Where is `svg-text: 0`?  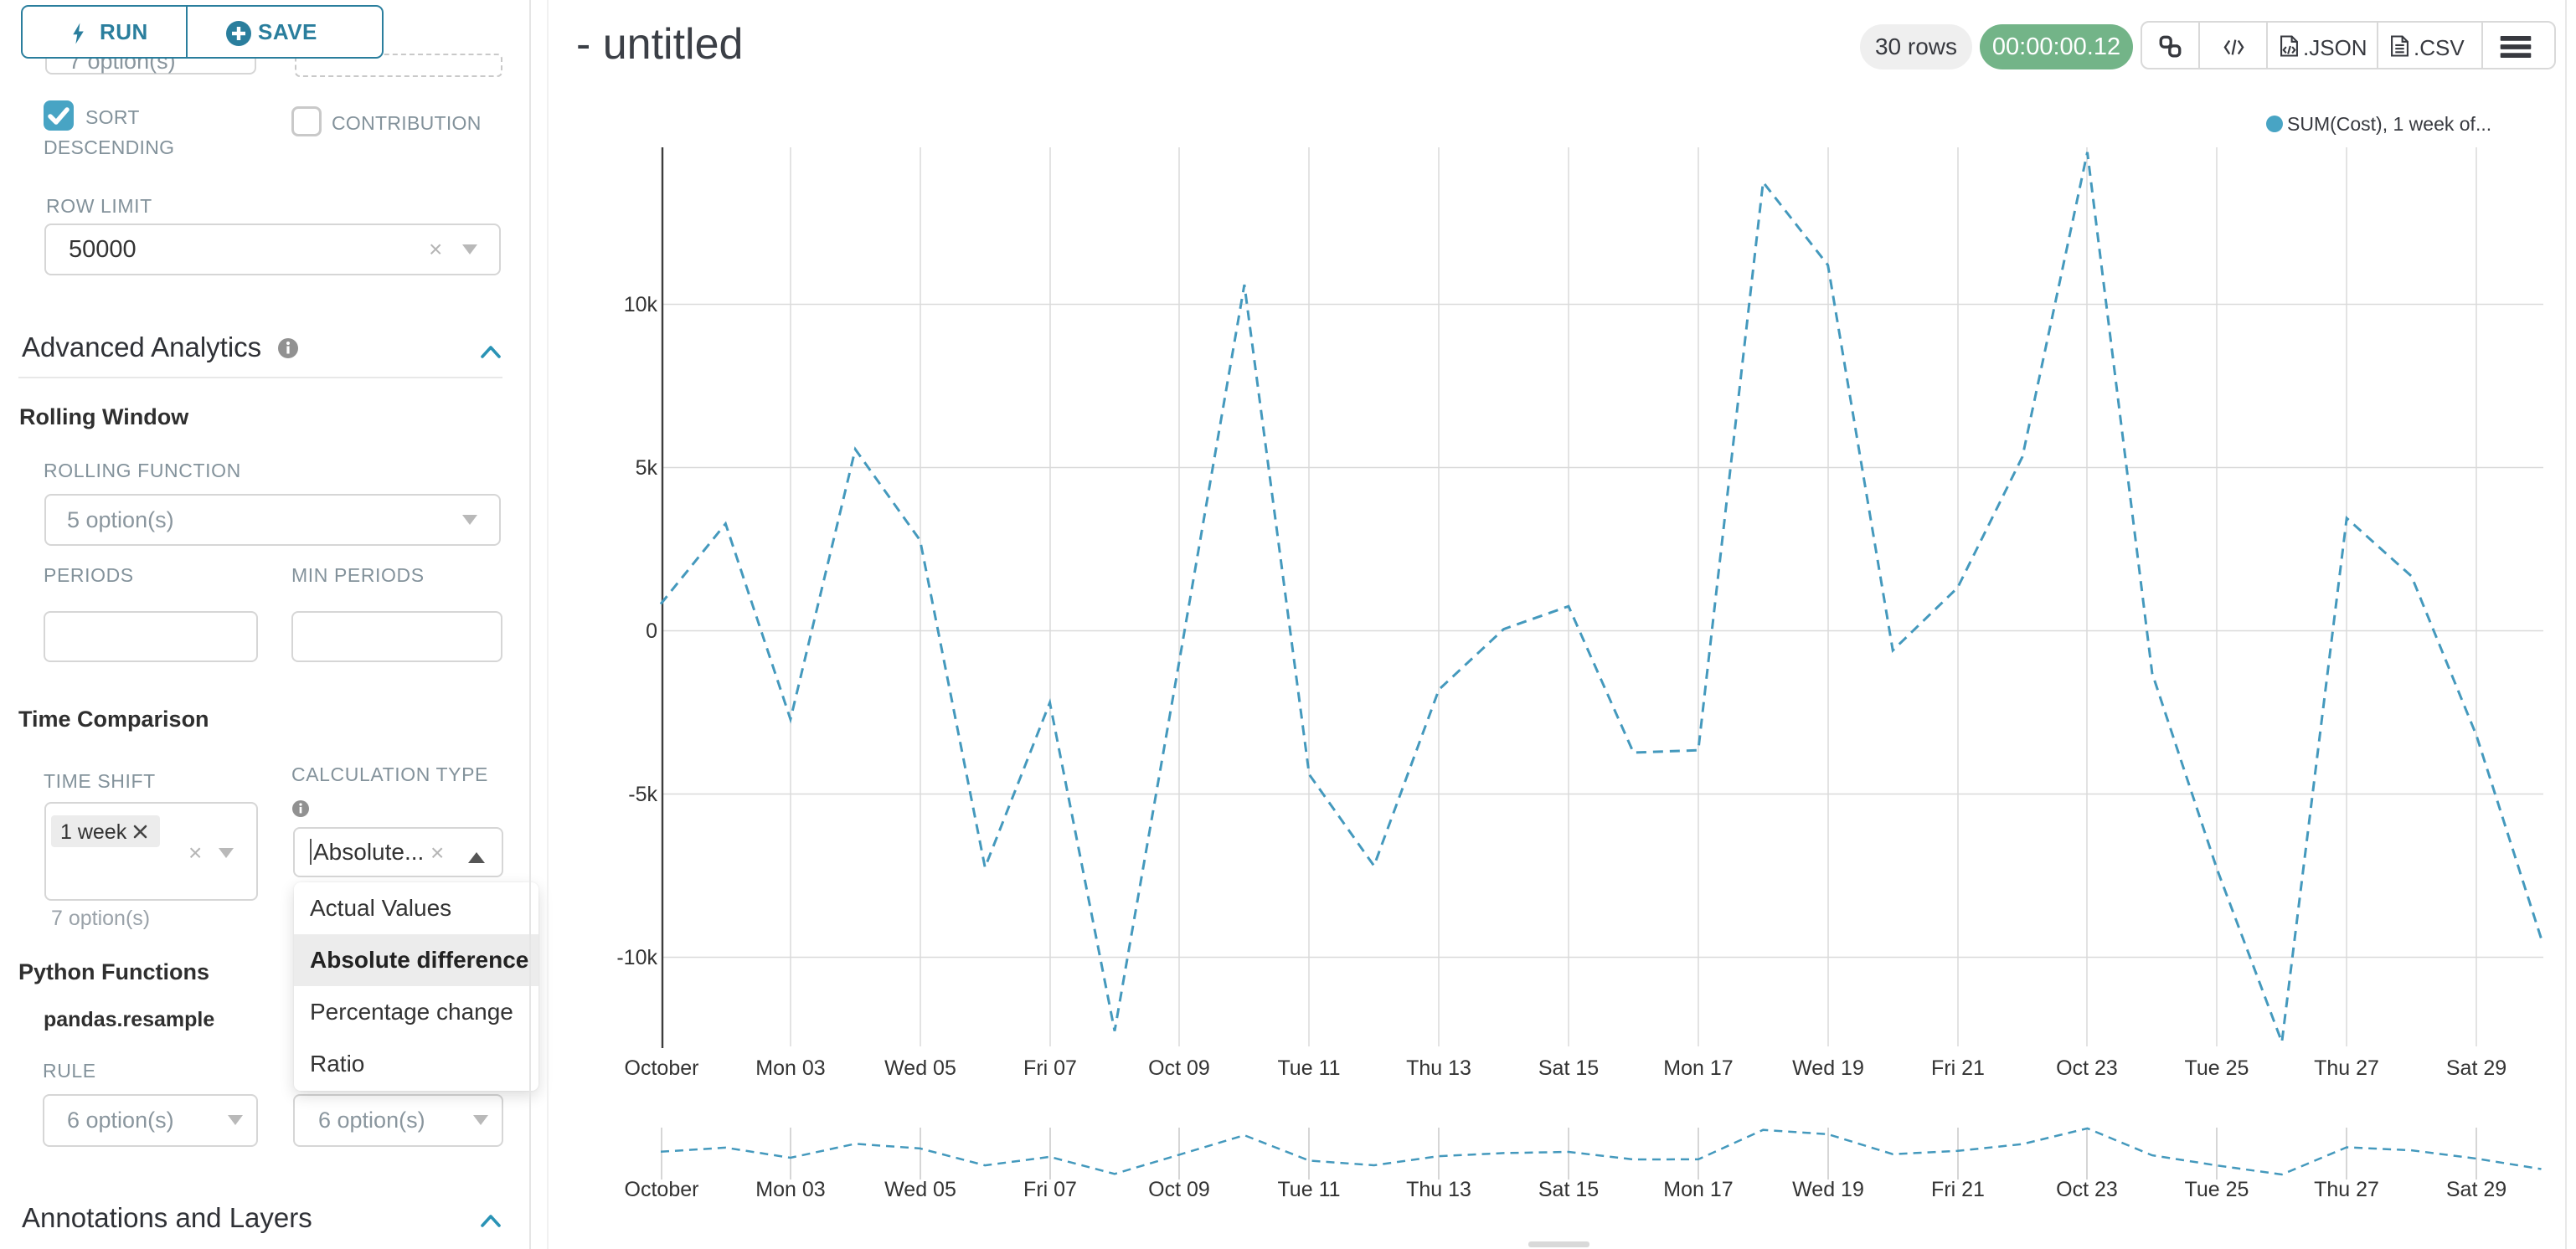
svg-text: 0 is located at coordinates (651, 631).